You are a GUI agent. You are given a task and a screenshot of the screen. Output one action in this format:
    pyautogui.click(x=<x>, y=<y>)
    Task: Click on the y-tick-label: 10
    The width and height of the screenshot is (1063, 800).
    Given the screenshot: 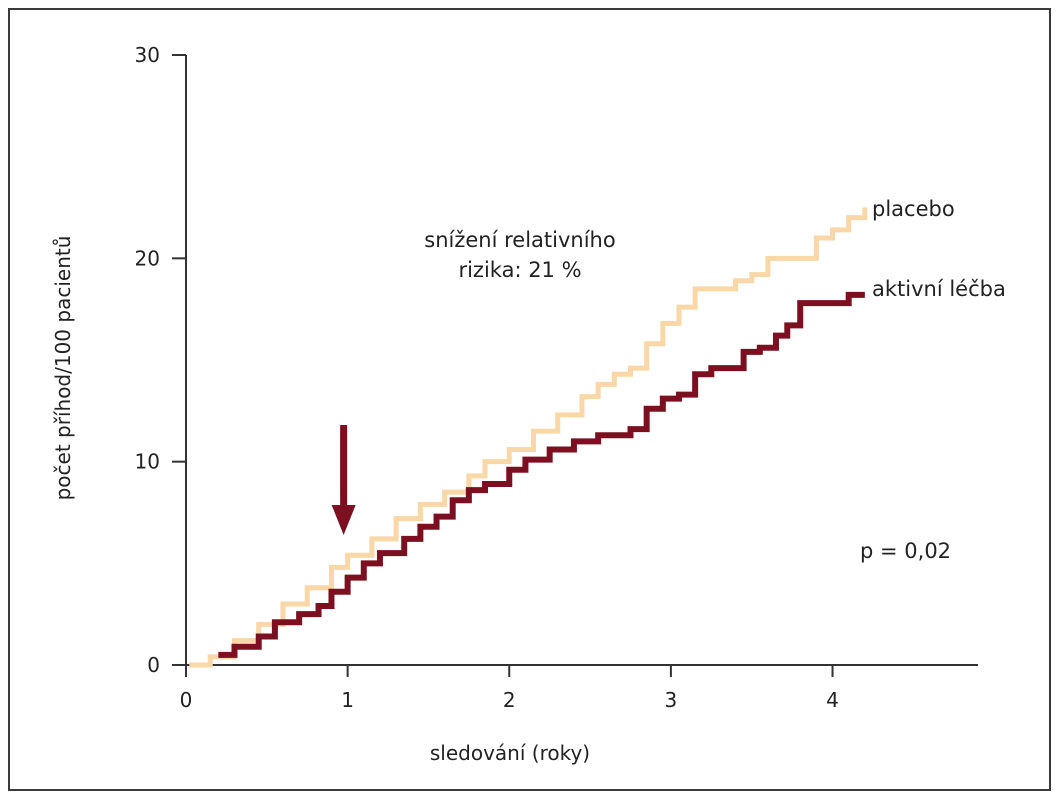 What is the action you would take?
    pyautogui.click(x=147, y=462)
    